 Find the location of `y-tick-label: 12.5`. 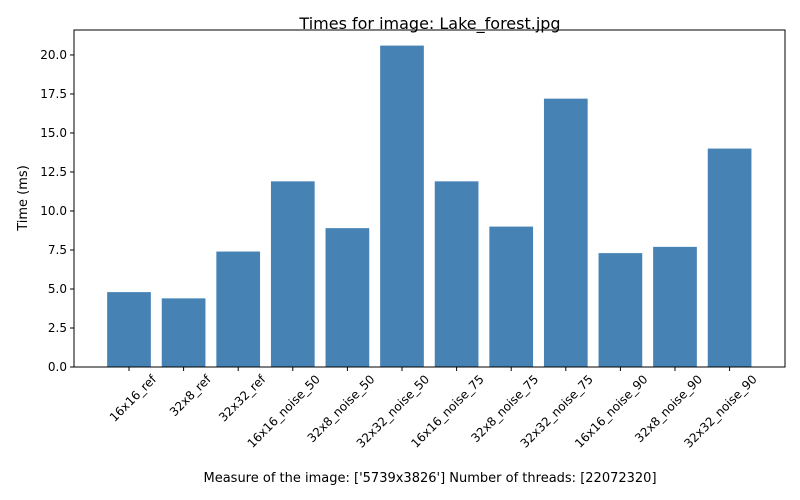

y-tick-label: 12.5 is located at coordinates (53, 172).